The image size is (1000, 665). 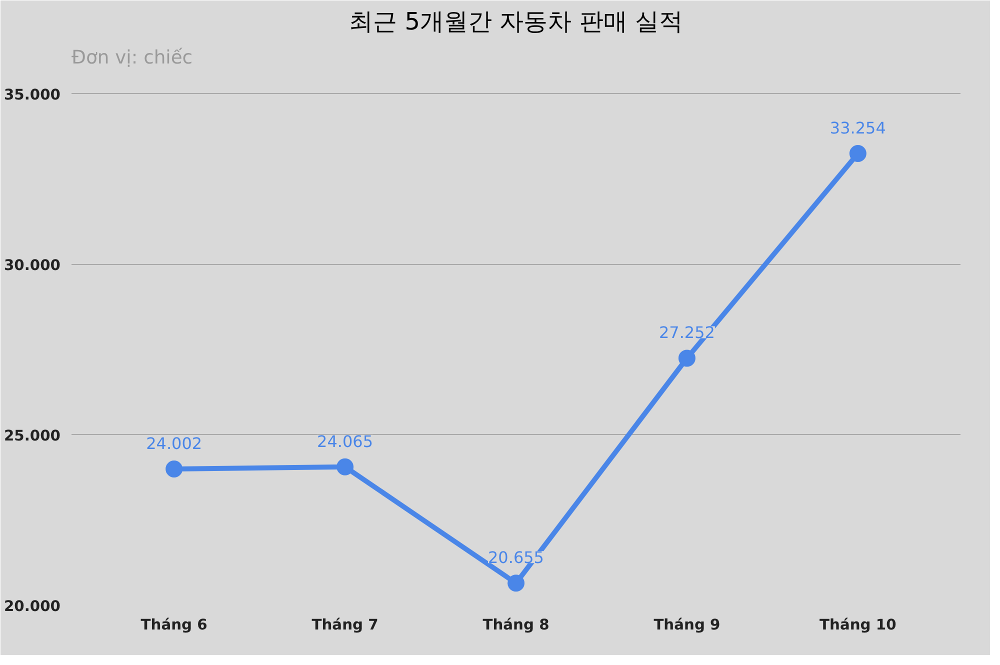 I want to click on data-label: 24.002, so click(x=174, y=444).